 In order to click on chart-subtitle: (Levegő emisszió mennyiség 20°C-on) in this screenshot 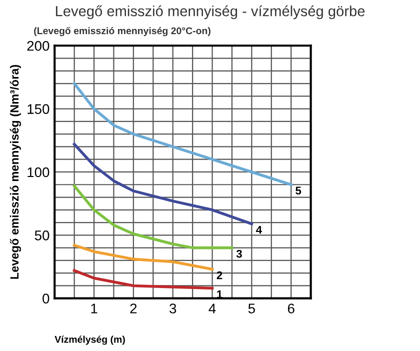, I will do `click(122, 31)`.